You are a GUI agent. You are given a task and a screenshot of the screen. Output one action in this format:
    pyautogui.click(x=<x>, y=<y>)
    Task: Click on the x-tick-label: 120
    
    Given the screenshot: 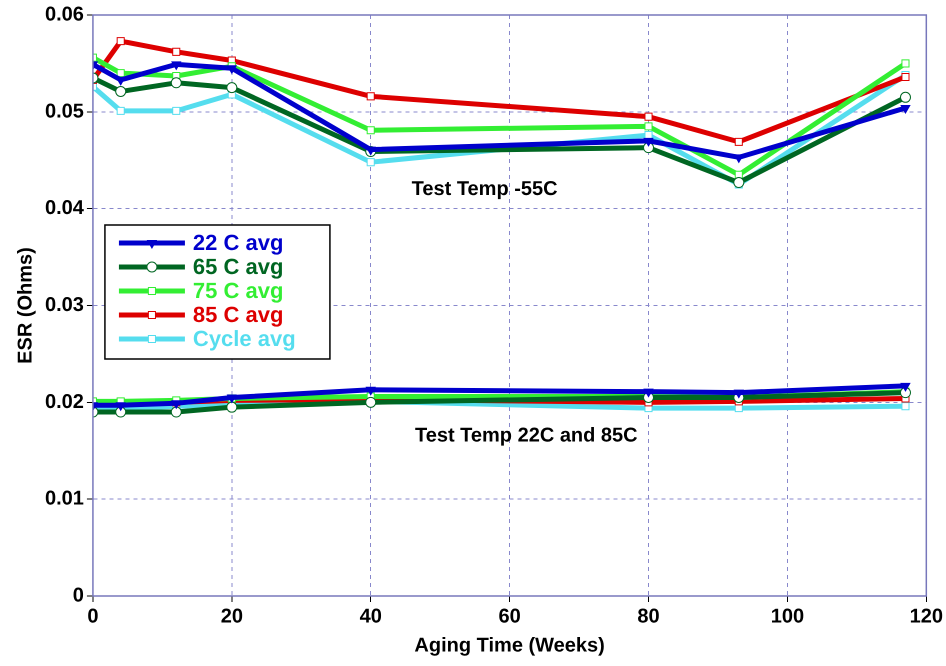 What is the action you would take?
    pyautogui.click(x=927, y=617)
    